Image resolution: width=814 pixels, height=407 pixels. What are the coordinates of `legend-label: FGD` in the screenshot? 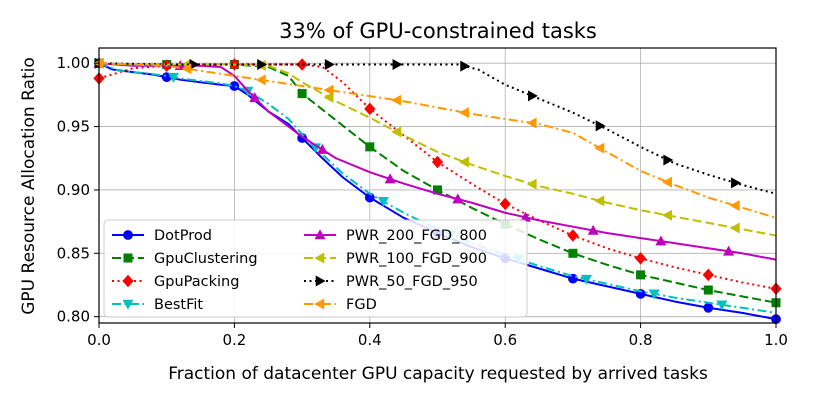 It's located at (361, 305).